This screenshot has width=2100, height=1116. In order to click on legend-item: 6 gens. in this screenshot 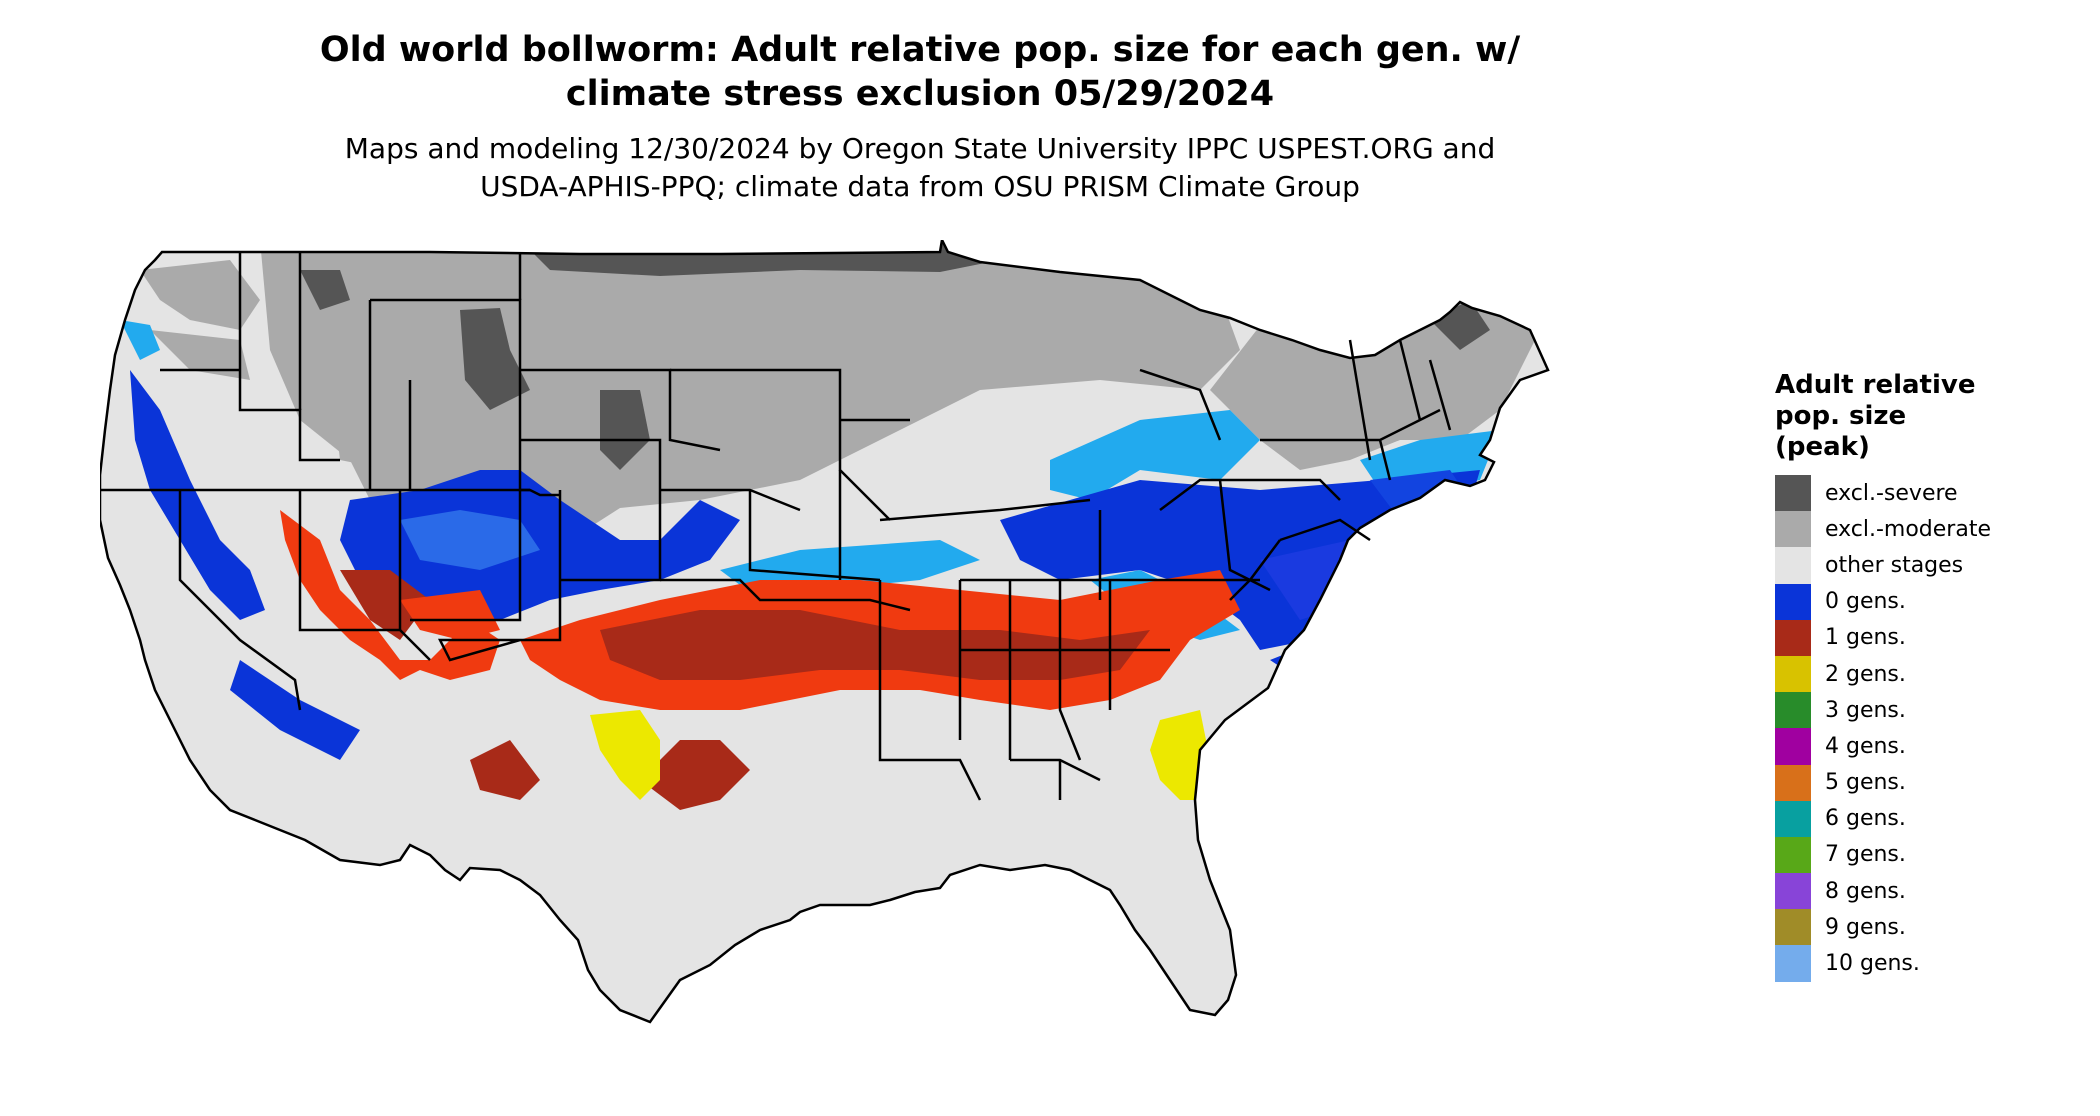, I will do `click(1905, 818)`.